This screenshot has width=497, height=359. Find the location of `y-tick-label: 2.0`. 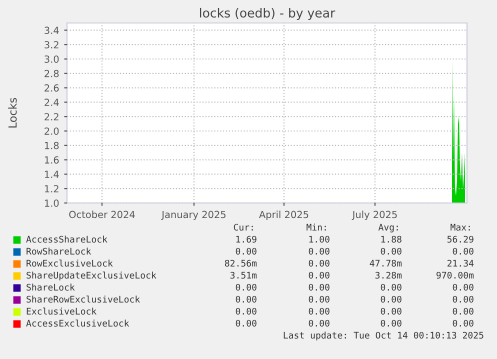

y-tick-label: 2.0 is located at coordinates (51, 131).